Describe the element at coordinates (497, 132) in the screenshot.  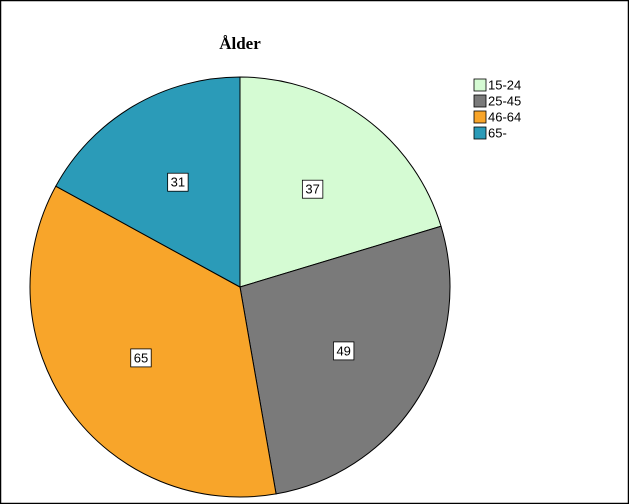
I see `legend-label: 65-` at that location.